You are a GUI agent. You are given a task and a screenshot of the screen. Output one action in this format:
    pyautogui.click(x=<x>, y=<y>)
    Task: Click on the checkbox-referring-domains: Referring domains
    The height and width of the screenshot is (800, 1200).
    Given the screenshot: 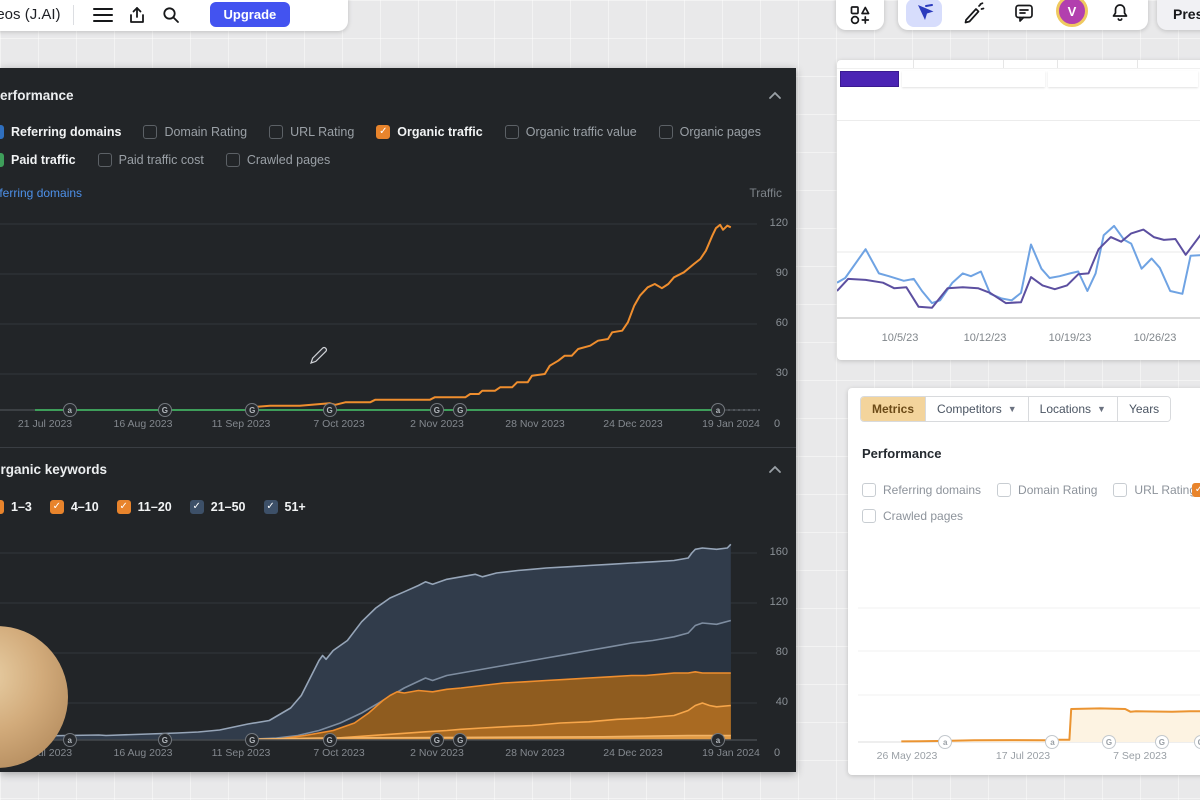 What is the action you would take?
    pyautogui.click(x=921, y=490)
    